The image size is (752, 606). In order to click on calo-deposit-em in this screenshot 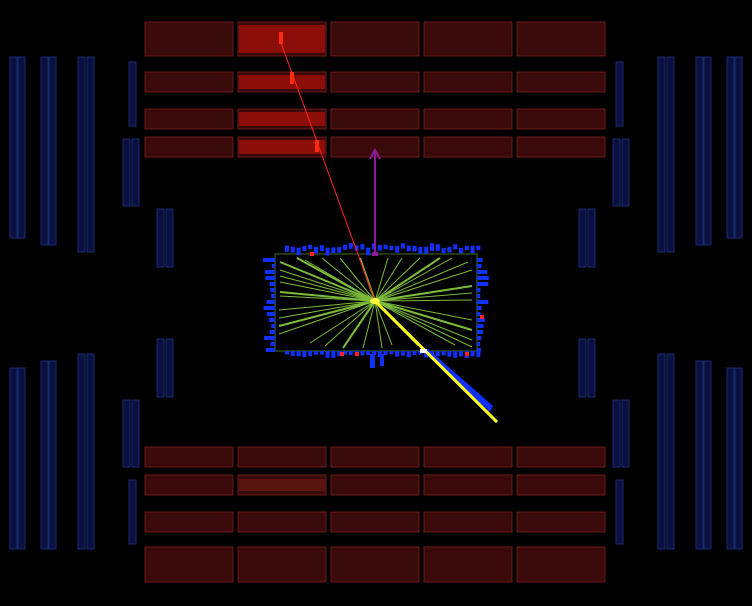, I will do `click(312, 254)`.